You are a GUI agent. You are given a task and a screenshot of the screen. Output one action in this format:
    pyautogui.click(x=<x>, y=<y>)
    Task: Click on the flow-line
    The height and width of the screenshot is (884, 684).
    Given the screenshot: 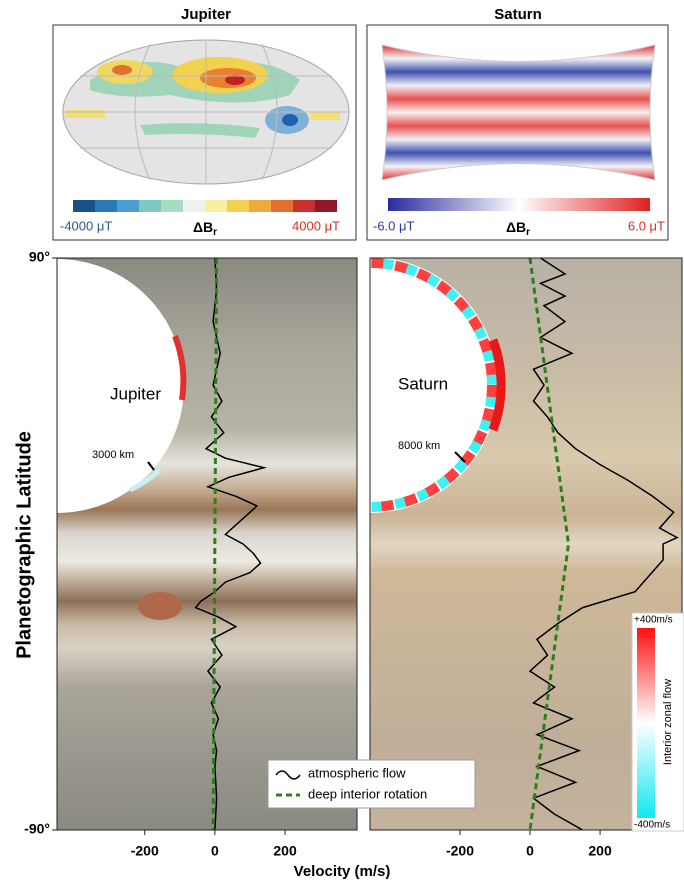 What is the action you would take?
    pyautogui.click(x=603, y=544)
    